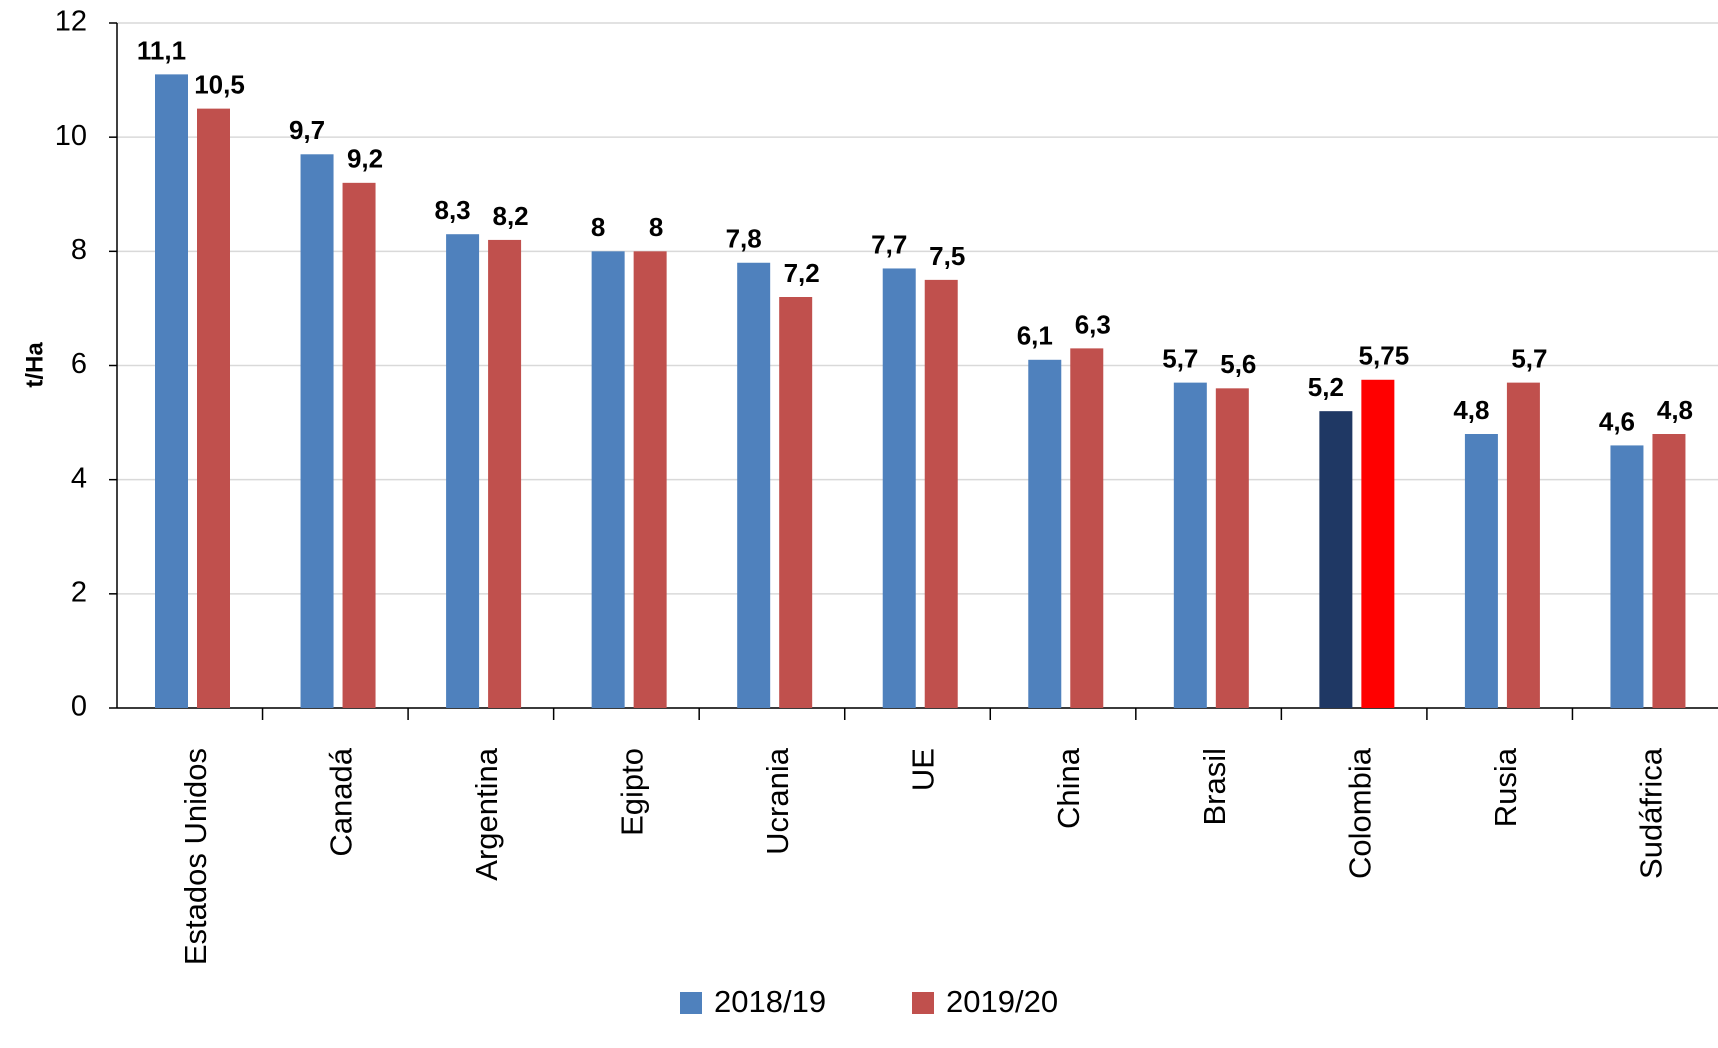 The width and height of the screenshot is (1718, 1048). Describe the element at coordinates (1002, 1001) in the screenshot. I see `legend-label: 2019/20` at that location.